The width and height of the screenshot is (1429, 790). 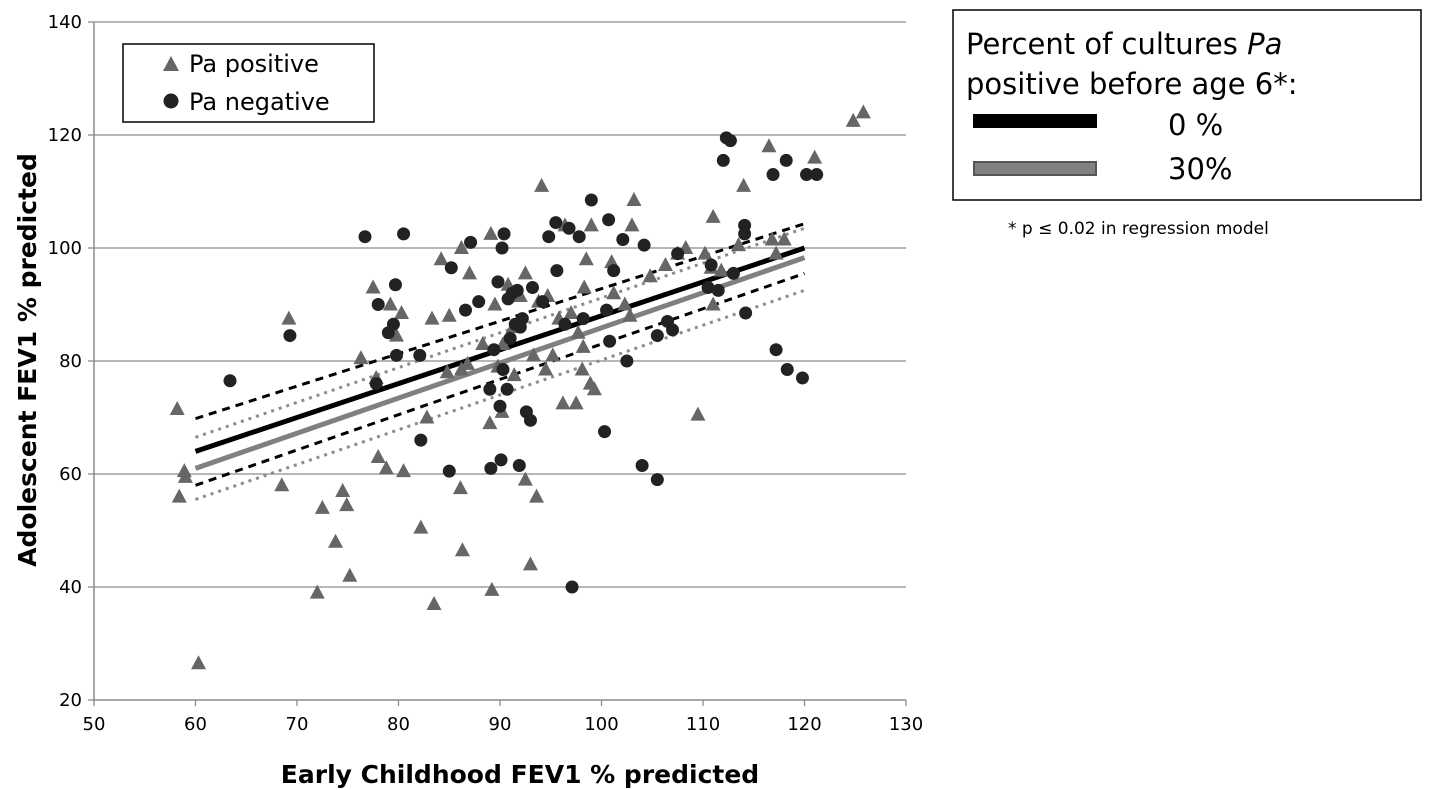 I want to click on legend-circle-icon, so click(x=171, y=101).